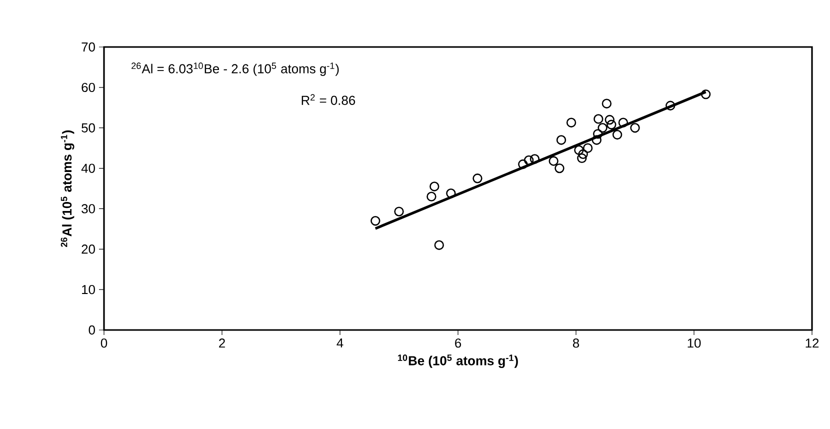  I want to click on x-tick-label: 8, so click(576, 343).